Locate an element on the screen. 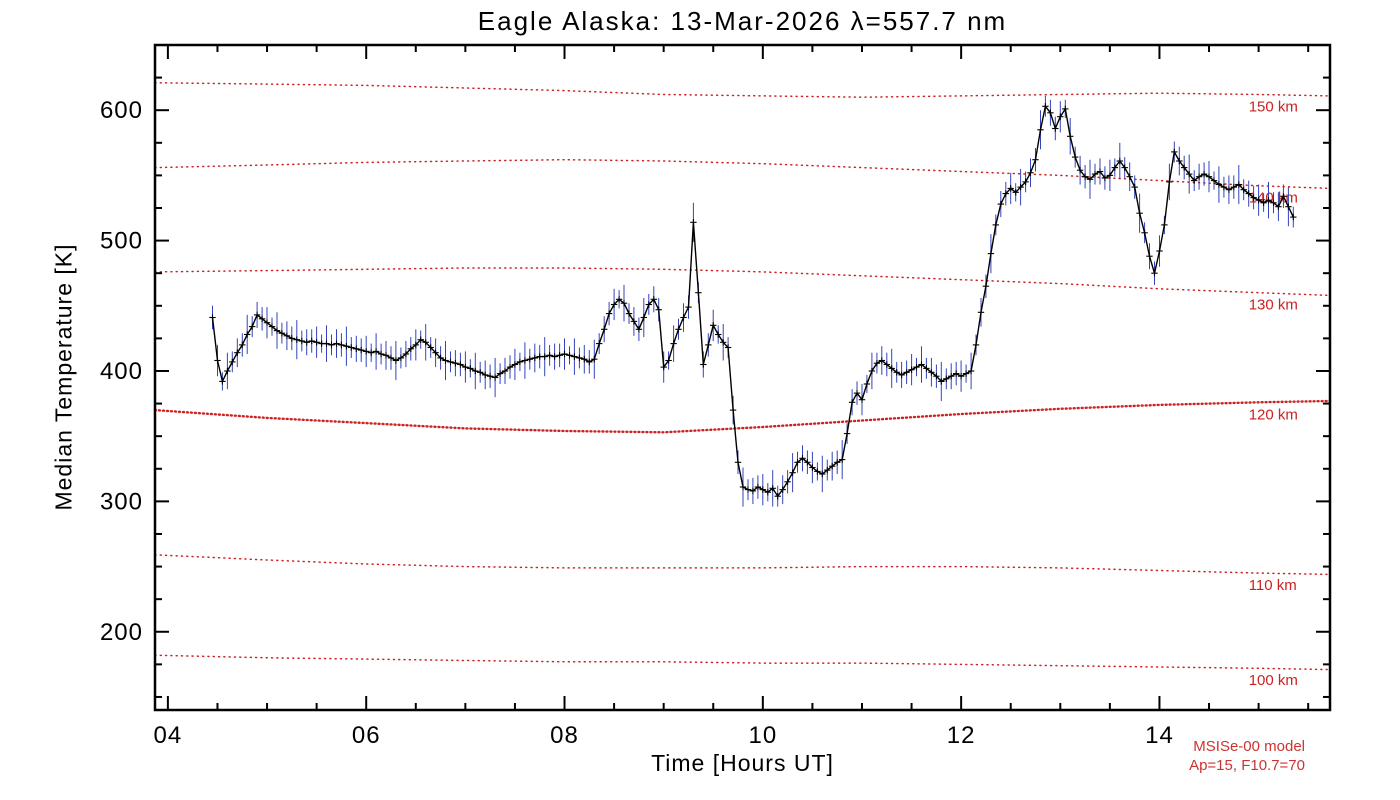 The width and height of the screenshot is (1400, 800). model-annotation-line2: Ap=15, F10.7=70 is located at coordinates (1247, 765).